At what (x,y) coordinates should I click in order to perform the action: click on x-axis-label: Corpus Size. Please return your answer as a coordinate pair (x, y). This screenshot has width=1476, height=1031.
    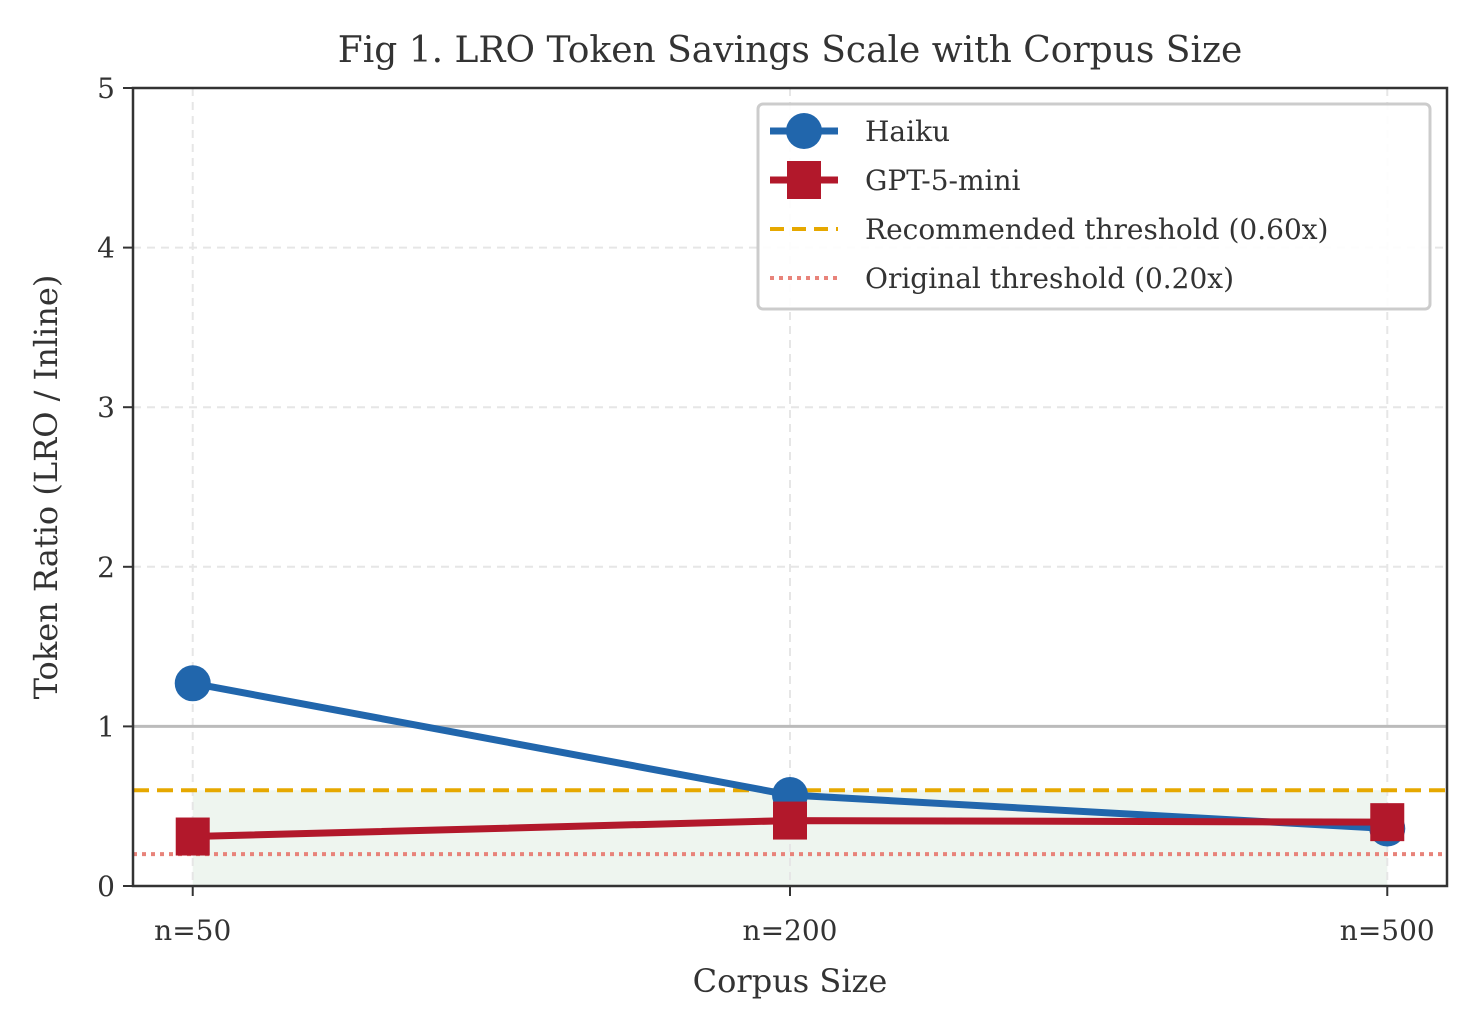
    Looking at the image, I should click on (790, 981).